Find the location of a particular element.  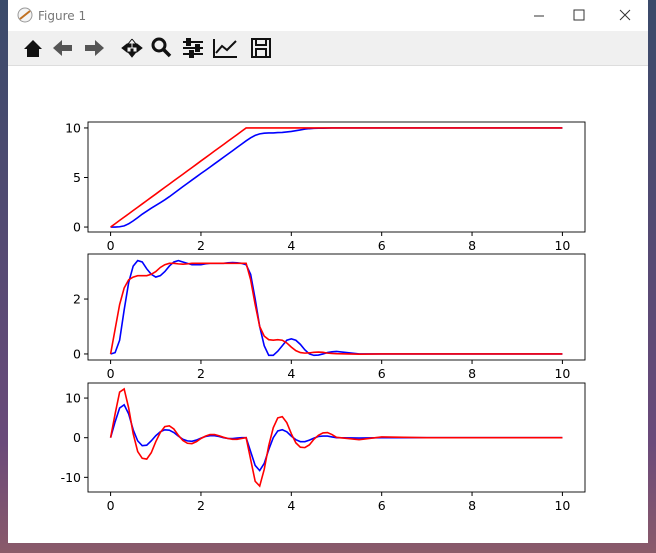

y-tick-label: 5 is located at coordinates (77, 177).